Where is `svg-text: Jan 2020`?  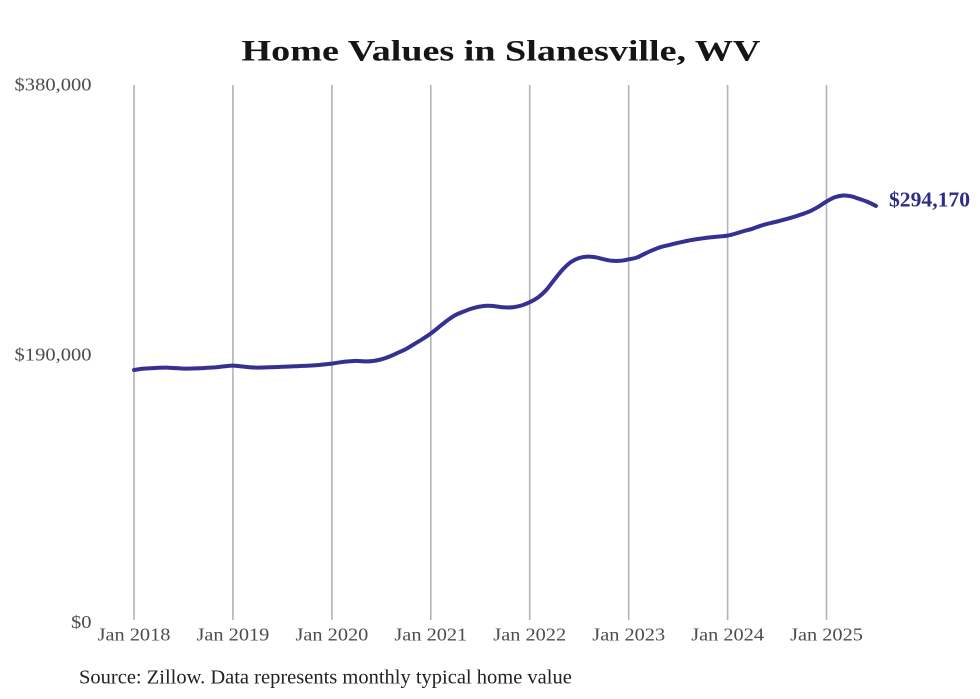 svg-text: Jan 2020 is located at coordinates (331, 636).